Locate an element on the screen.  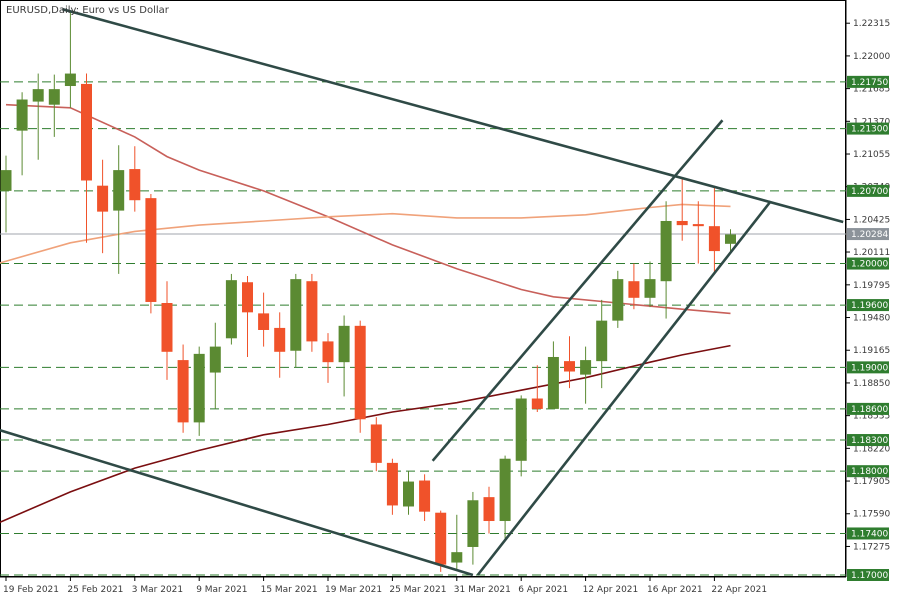
y-tick-label-13: 1.18220 is located at coordinates (871, 449).